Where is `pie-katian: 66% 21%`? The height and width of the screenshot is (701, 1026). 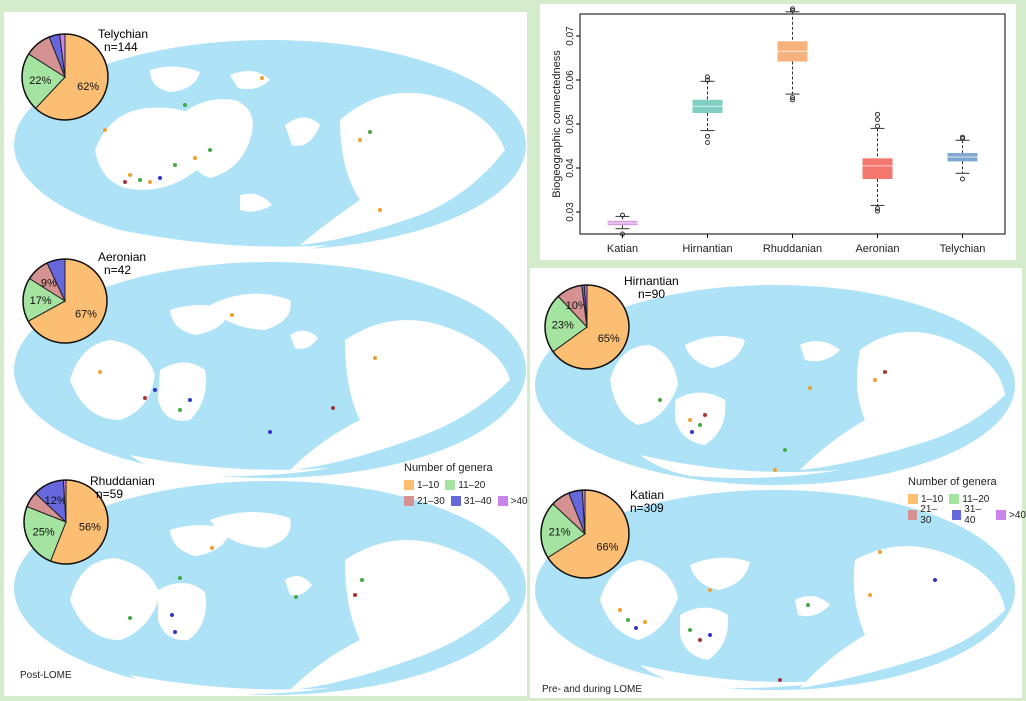
pie-katian: 66% 21% is located at coordinates (585, 534).